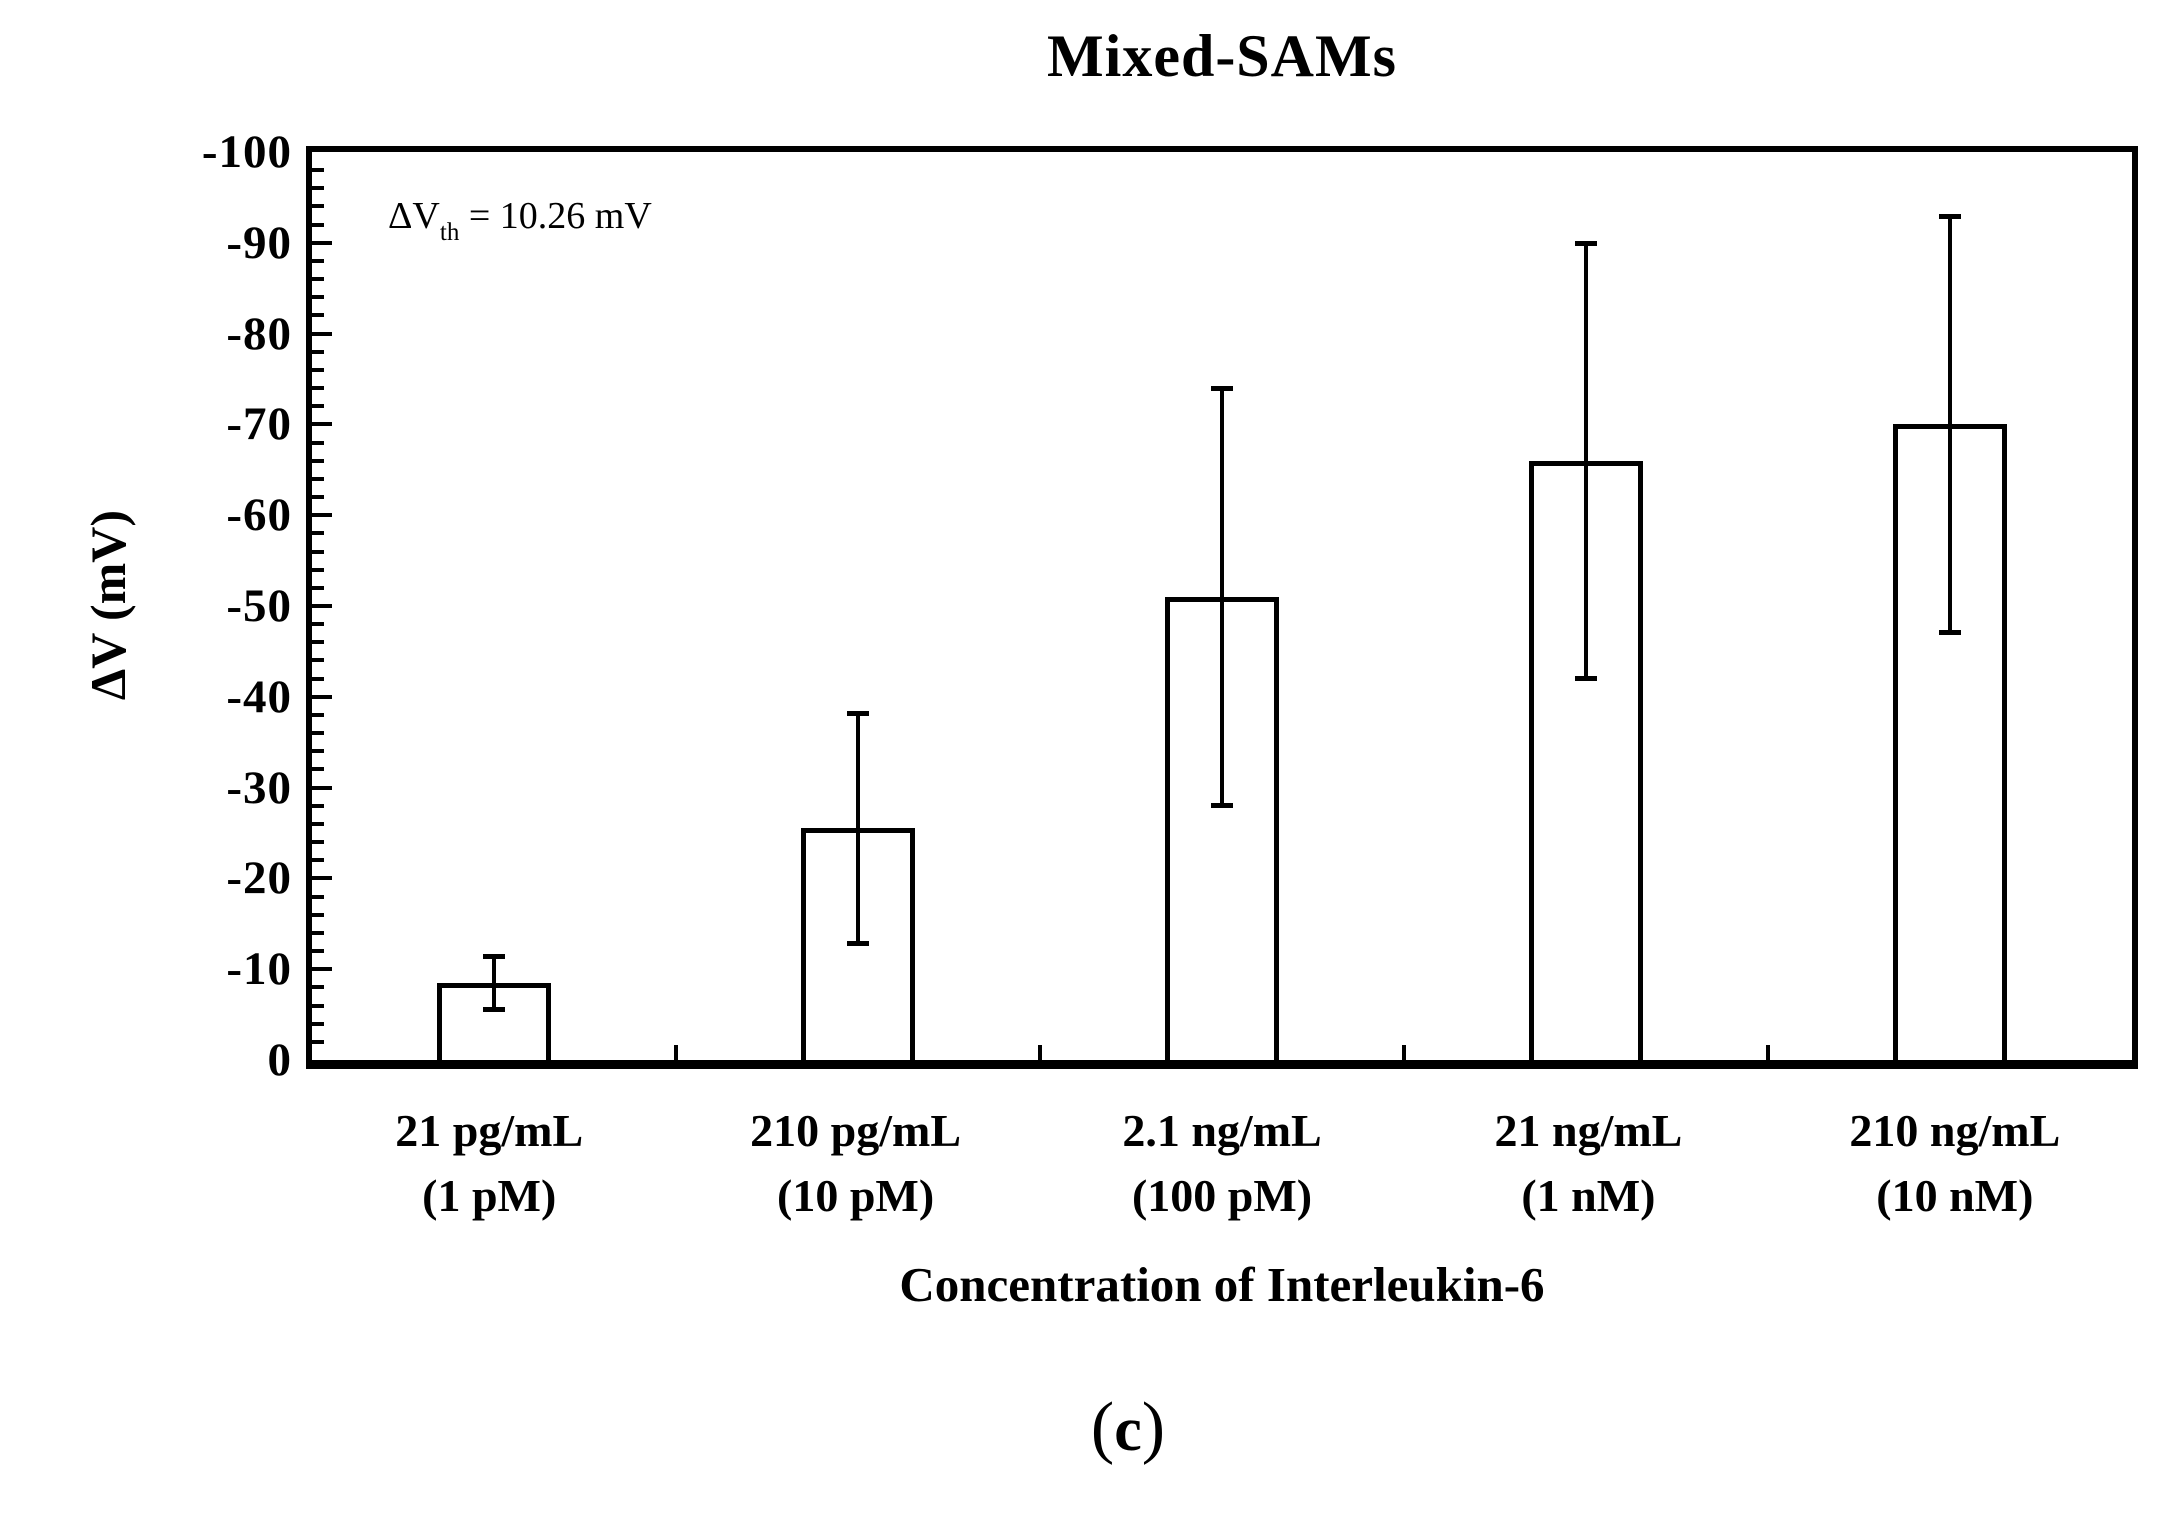 This screenshot has width=2179, height=1513. Describe the element at coordinates (1102, 1427) in the screenshot. I see `caption-open-paren: (` at that location.